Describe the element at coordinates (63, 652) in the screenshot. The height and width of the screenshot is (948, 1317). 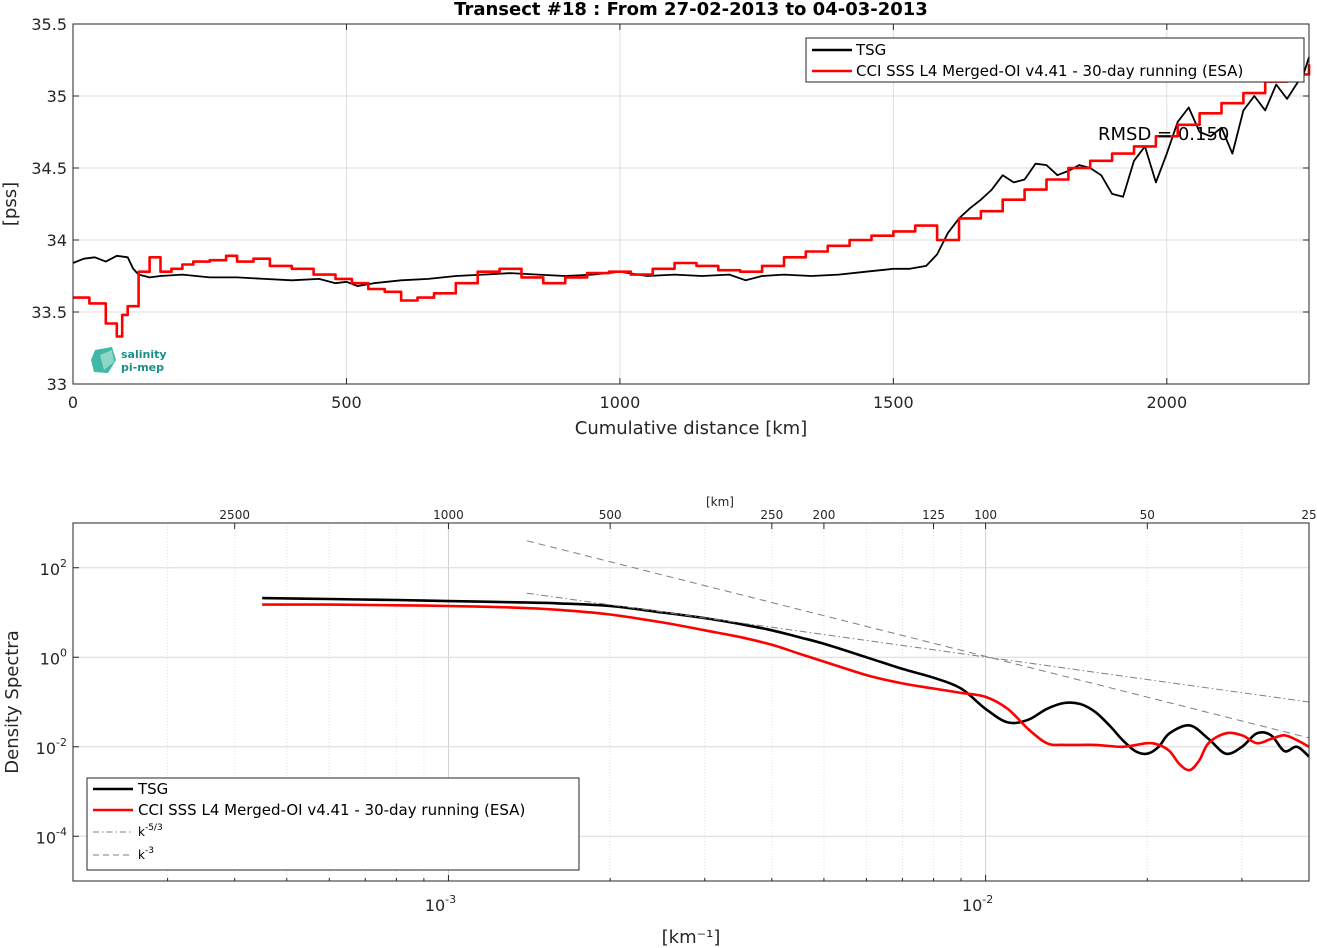
I see `y-tick-exp: 0` at that location.